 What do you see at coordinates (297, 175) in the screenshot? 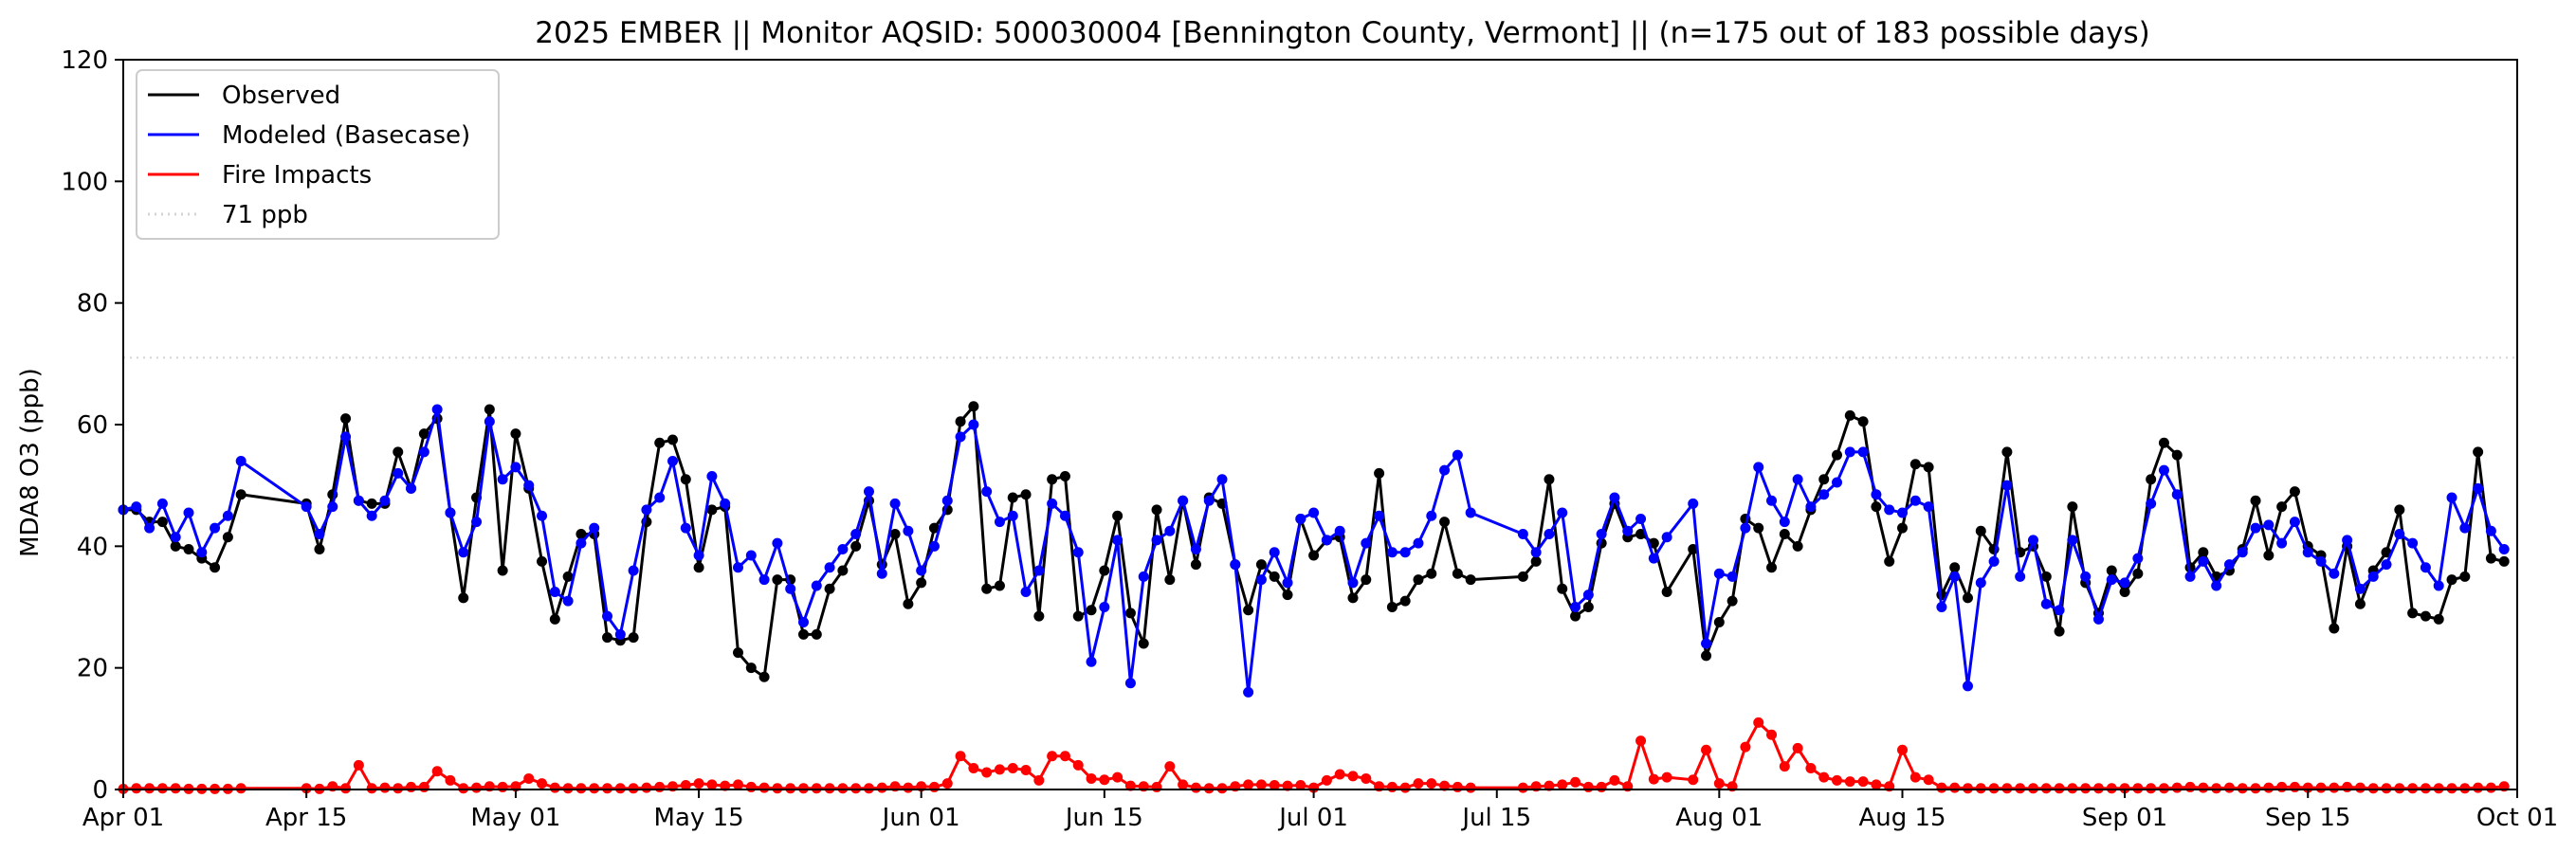
I see `legend-label-fire-impacts: Fire Impacts` at bounding box center [297, 175].